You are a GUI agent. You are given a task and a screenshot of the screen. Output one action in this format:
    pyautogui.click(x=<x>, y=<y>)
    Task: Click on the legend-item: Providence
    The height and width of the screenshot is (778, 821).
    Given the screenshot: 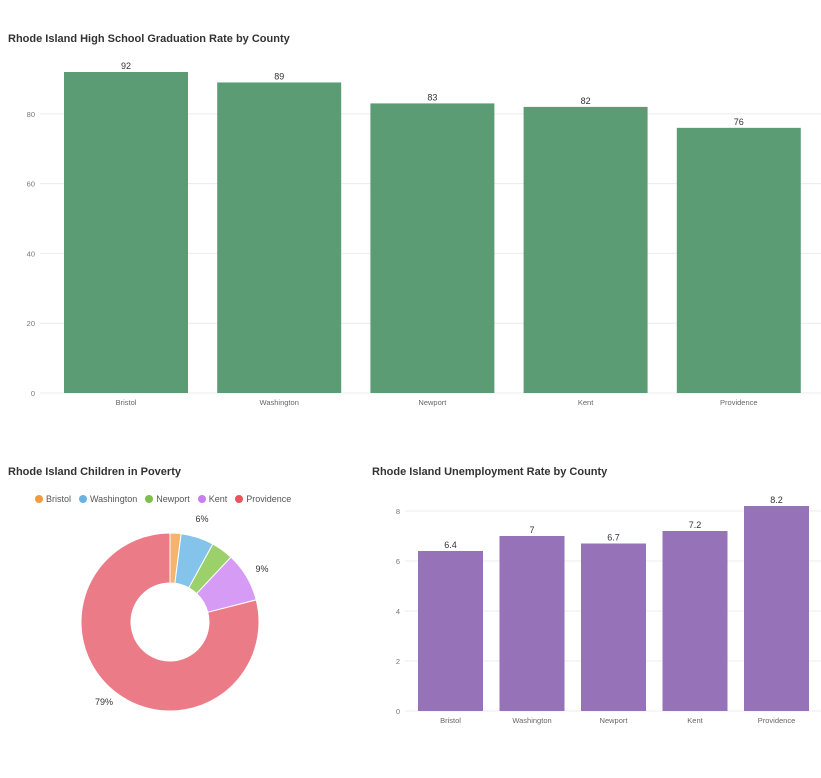 What is the action you would take?
    pyautogui.click(x=263, y=499)
    